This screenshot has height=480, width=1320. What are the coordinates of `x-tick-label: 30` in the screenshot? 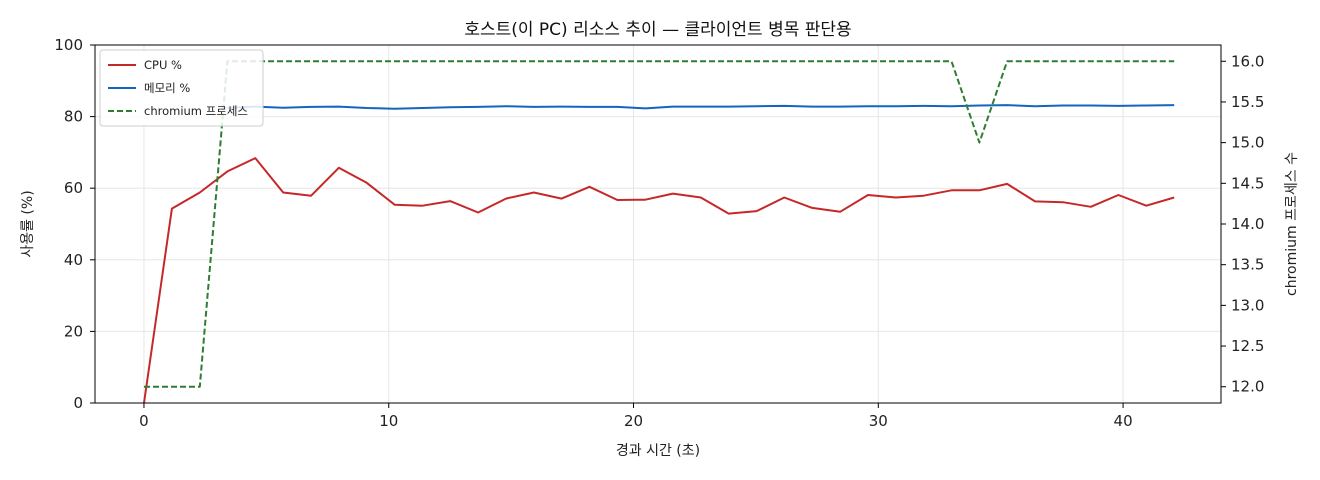 It's located at (878, 421).